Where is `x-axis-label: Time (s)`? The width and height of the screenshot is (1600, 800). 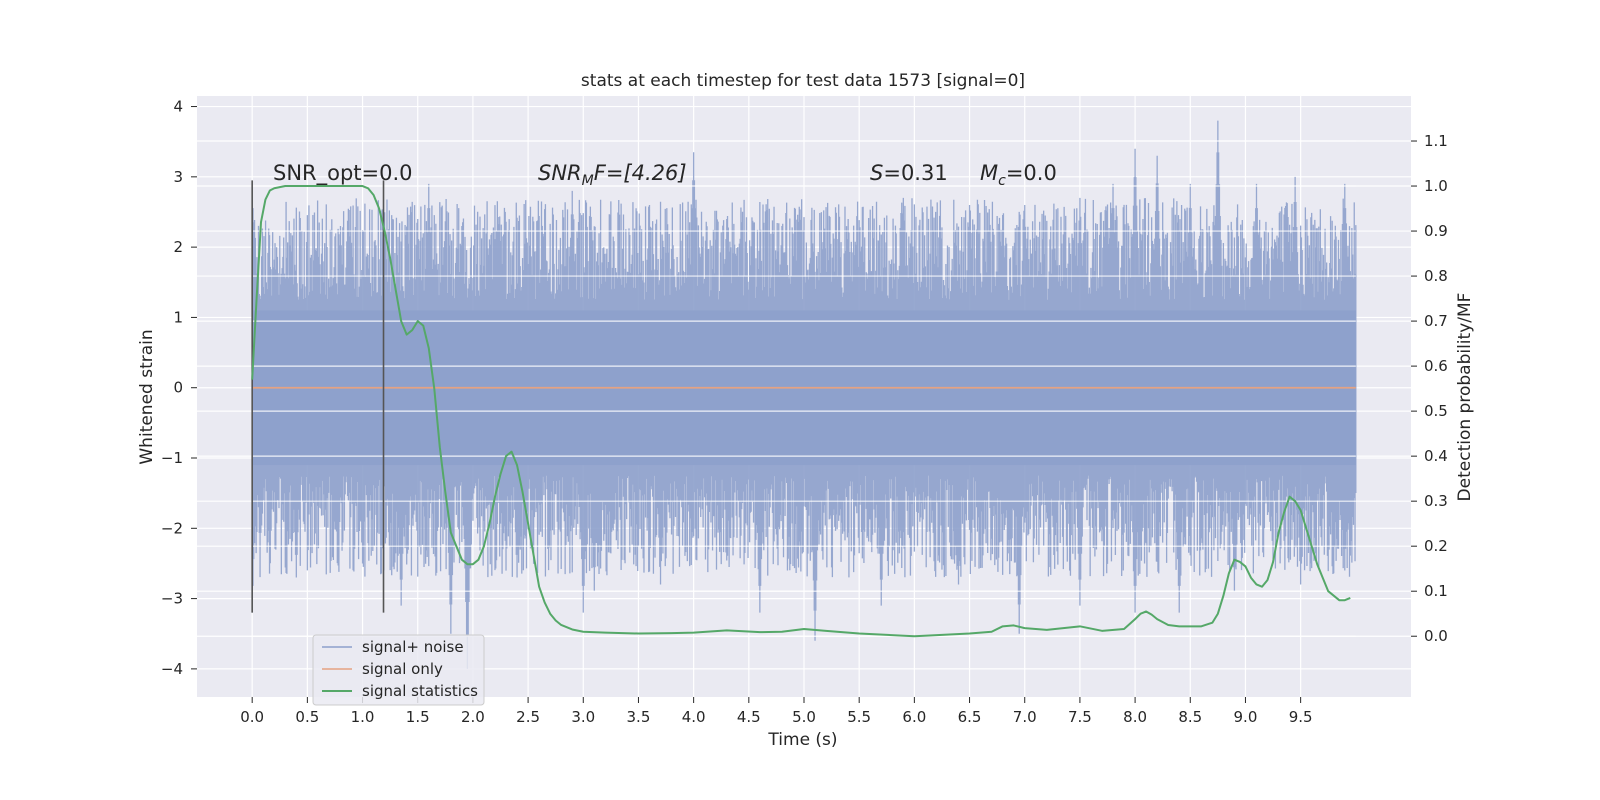
x-axis-label: Time (s) is located at coordinates (802, 740).